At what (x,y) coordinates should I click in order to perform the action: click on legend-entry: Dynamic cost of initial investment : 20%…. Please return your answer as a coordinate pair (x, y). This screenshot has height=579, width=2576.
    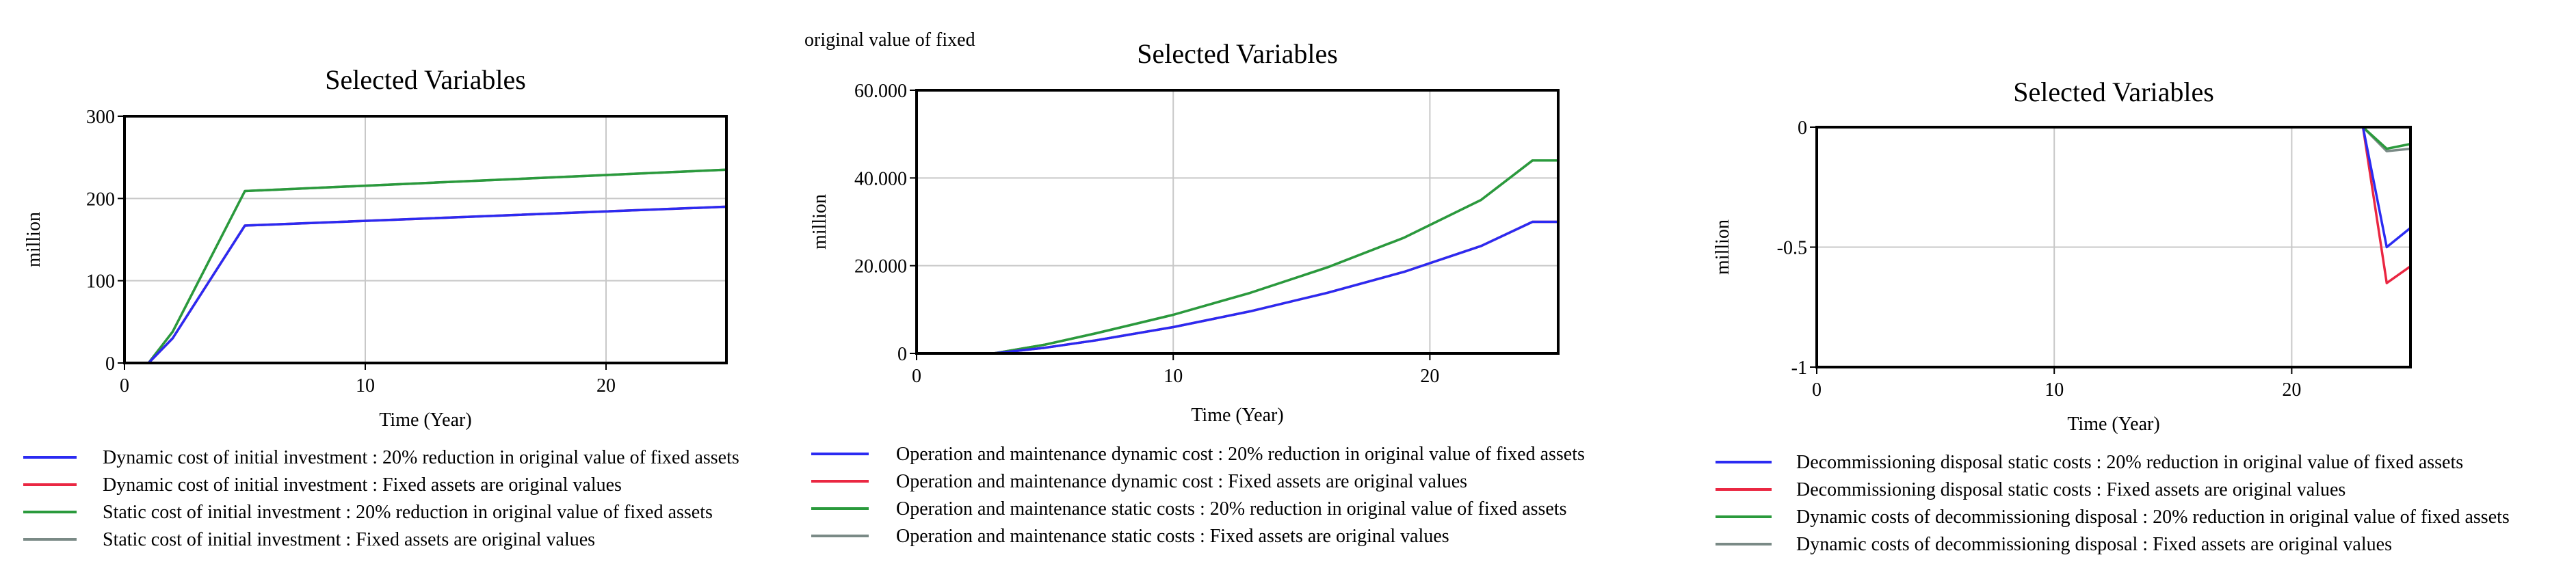
    Looking at the image, I should click on (421, 457).